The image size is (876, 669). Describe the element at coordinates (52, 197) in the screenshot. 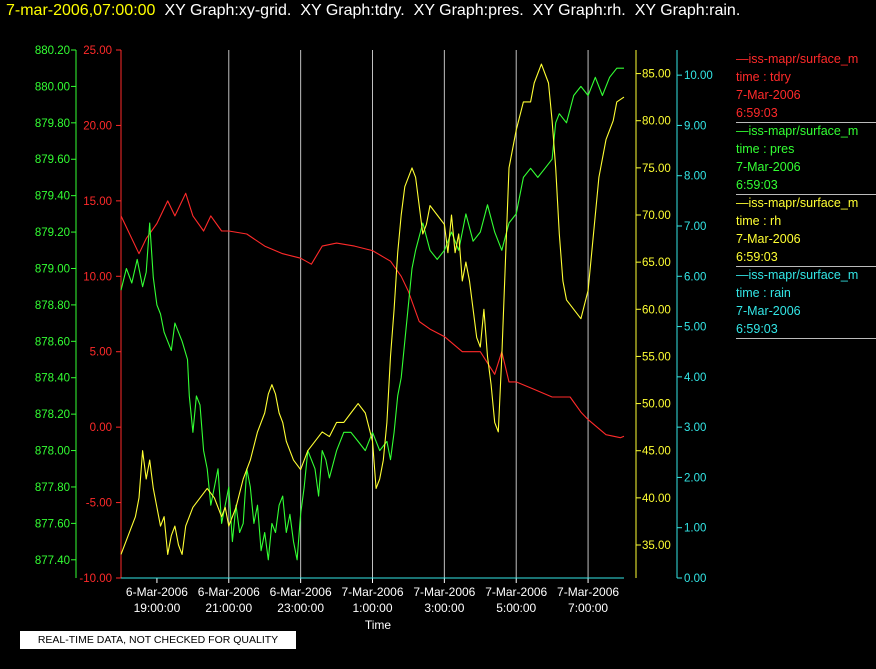

I see `pres-tick-label: 879.40` at that location.